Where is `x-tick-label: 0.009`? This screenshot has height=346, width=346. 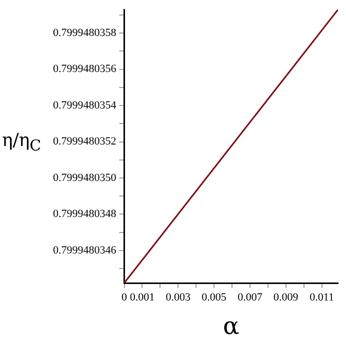 x-tick-label: 0.009 is located at coordinates (286, 297).